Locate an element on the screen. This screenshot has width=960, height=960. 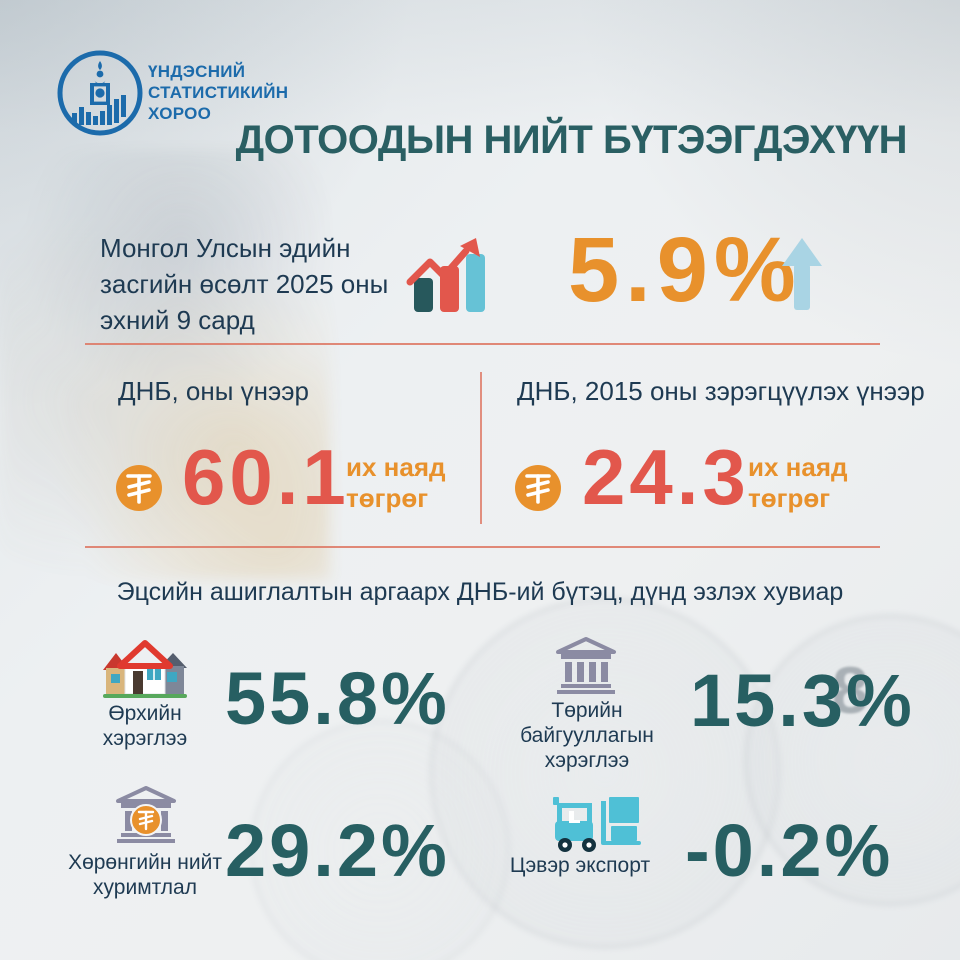
gdp-current-value: 60.1 is located at coordinates (266, 477).